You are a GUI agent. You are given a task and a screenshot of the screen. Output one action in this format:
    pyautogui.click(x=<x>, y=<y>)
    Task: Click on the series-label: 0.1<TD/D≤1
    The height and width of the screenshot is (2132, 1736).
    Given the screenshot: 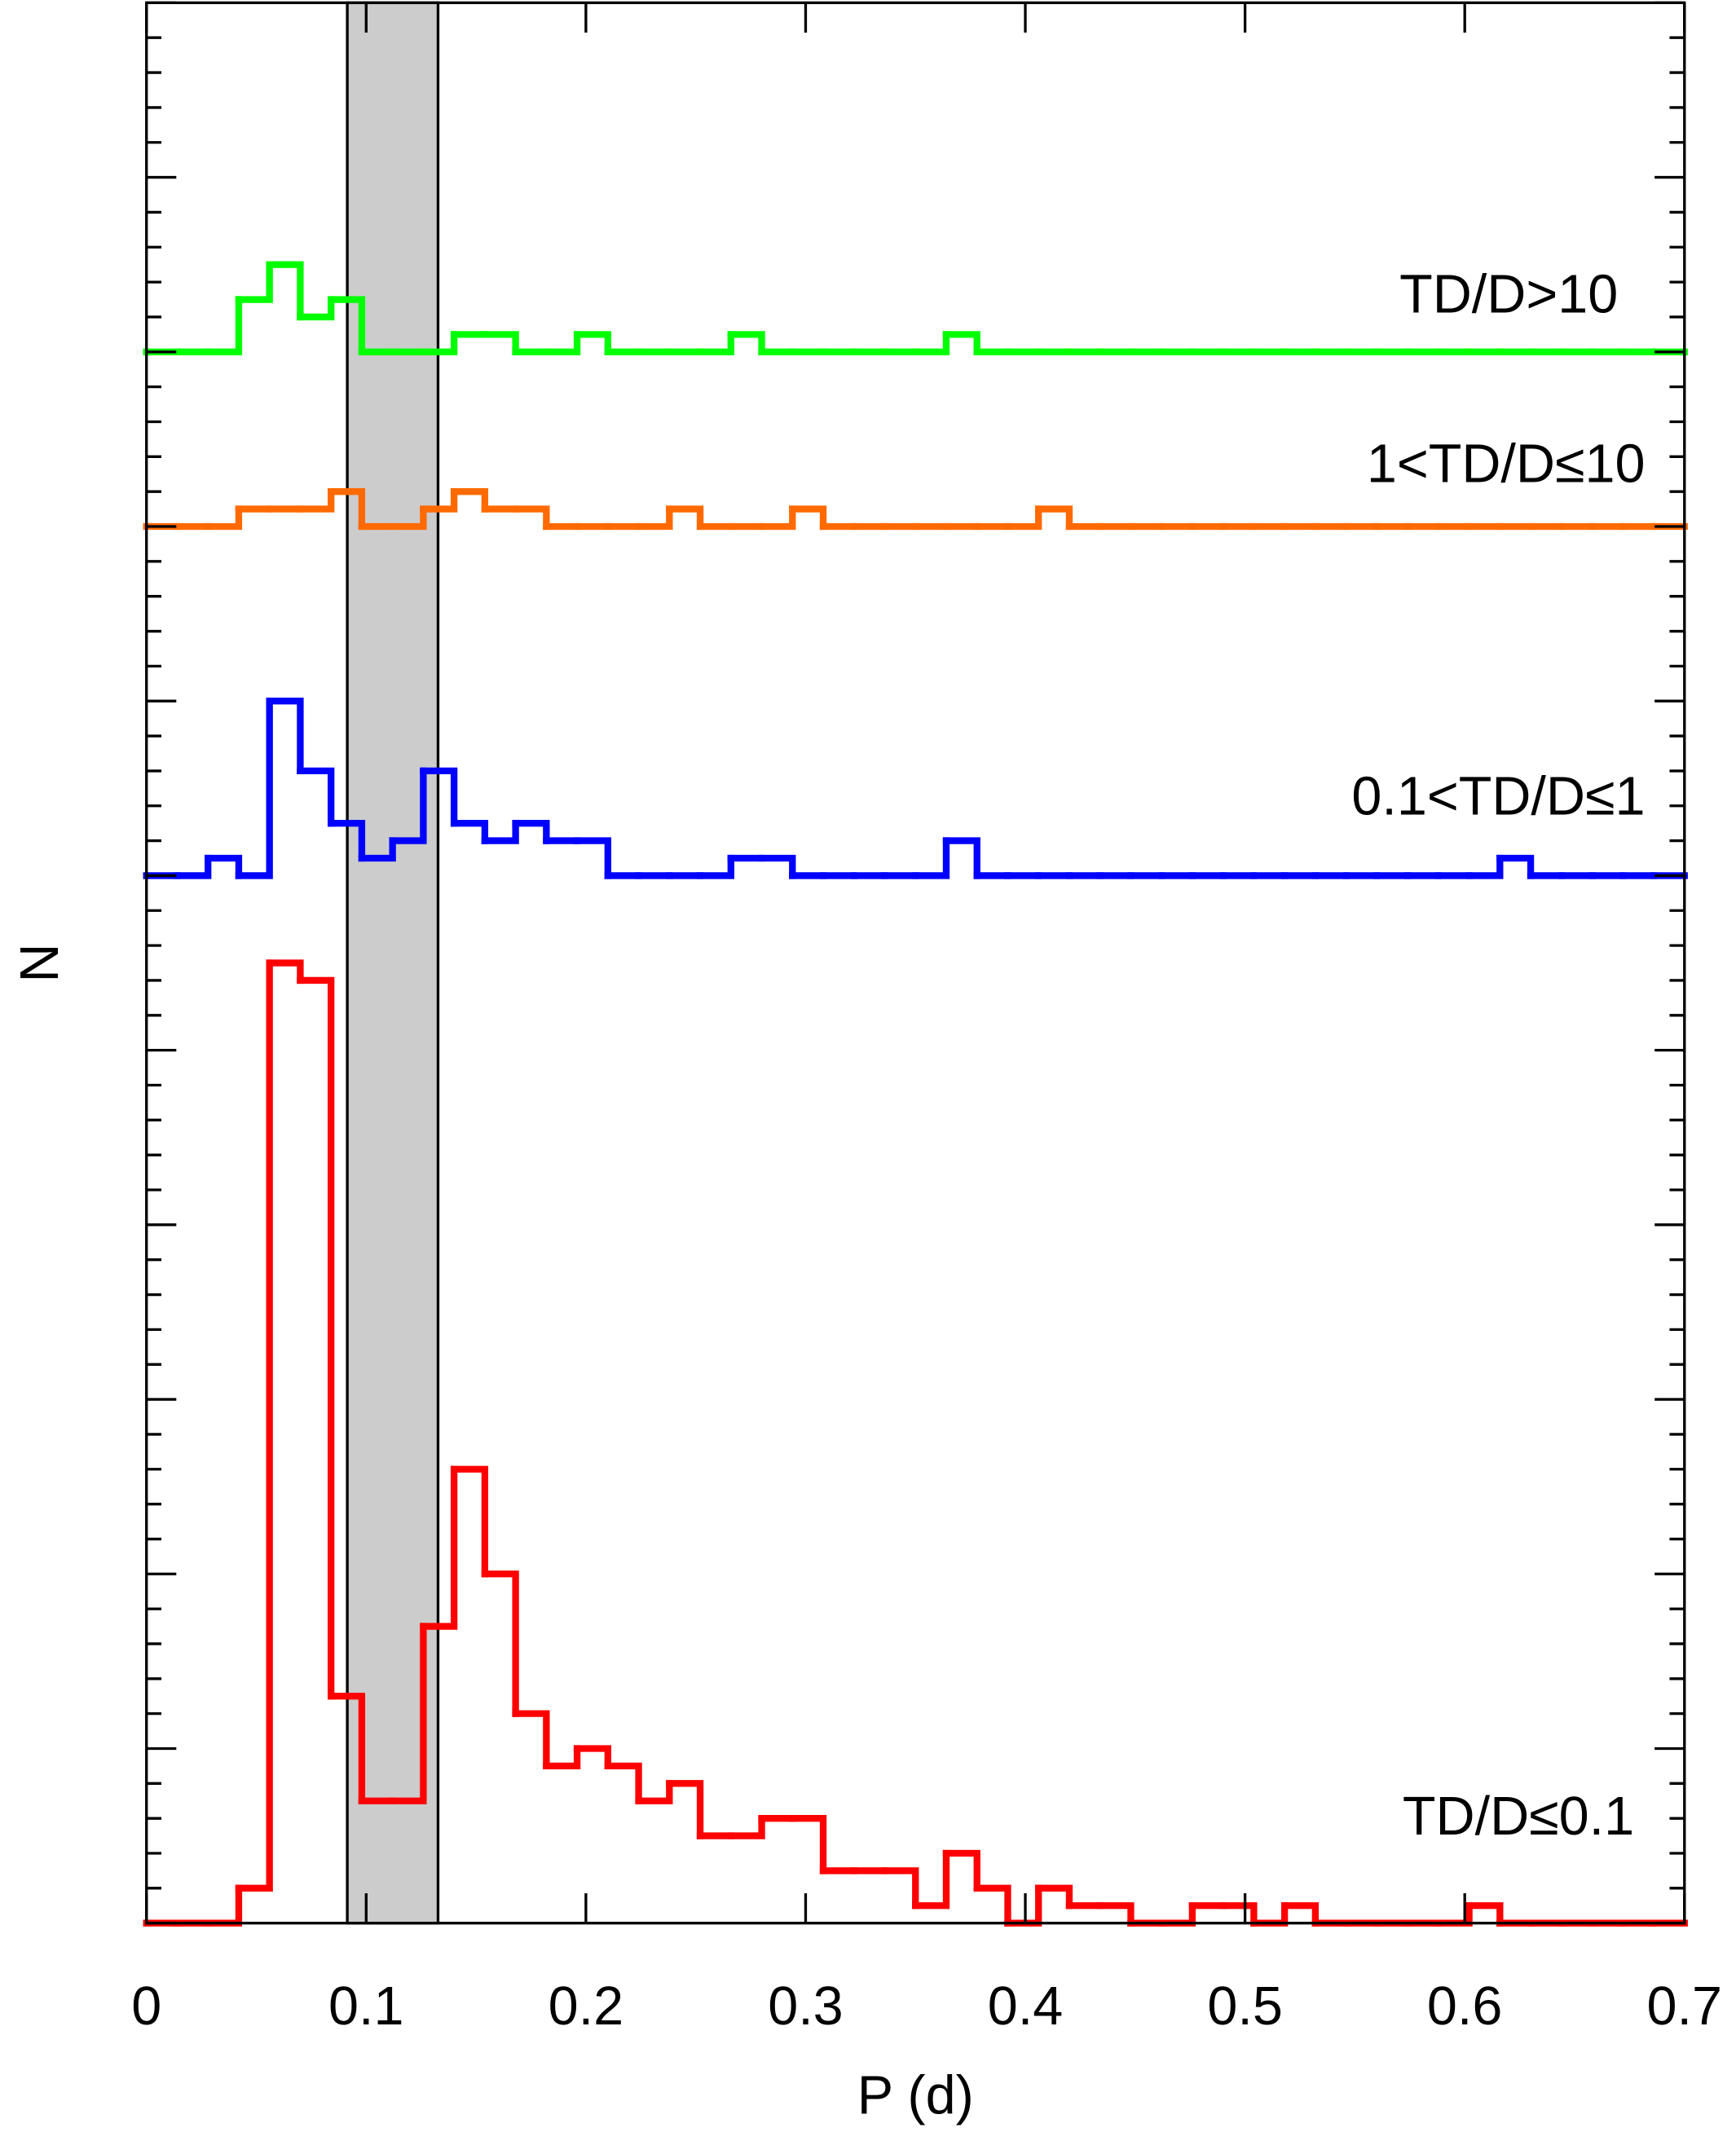 What is the action you would take?
    pyautogui.click(x=1498, y=796)
    